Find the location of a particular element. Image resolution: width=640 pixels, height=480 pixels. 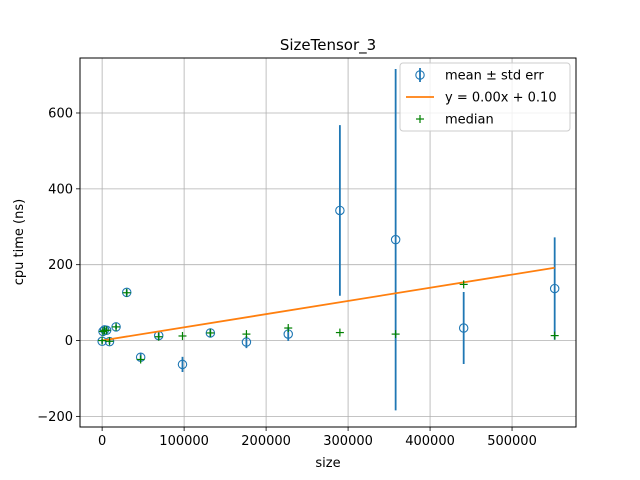

x-tick-label: 300000 is located at coordinates (348, 441).